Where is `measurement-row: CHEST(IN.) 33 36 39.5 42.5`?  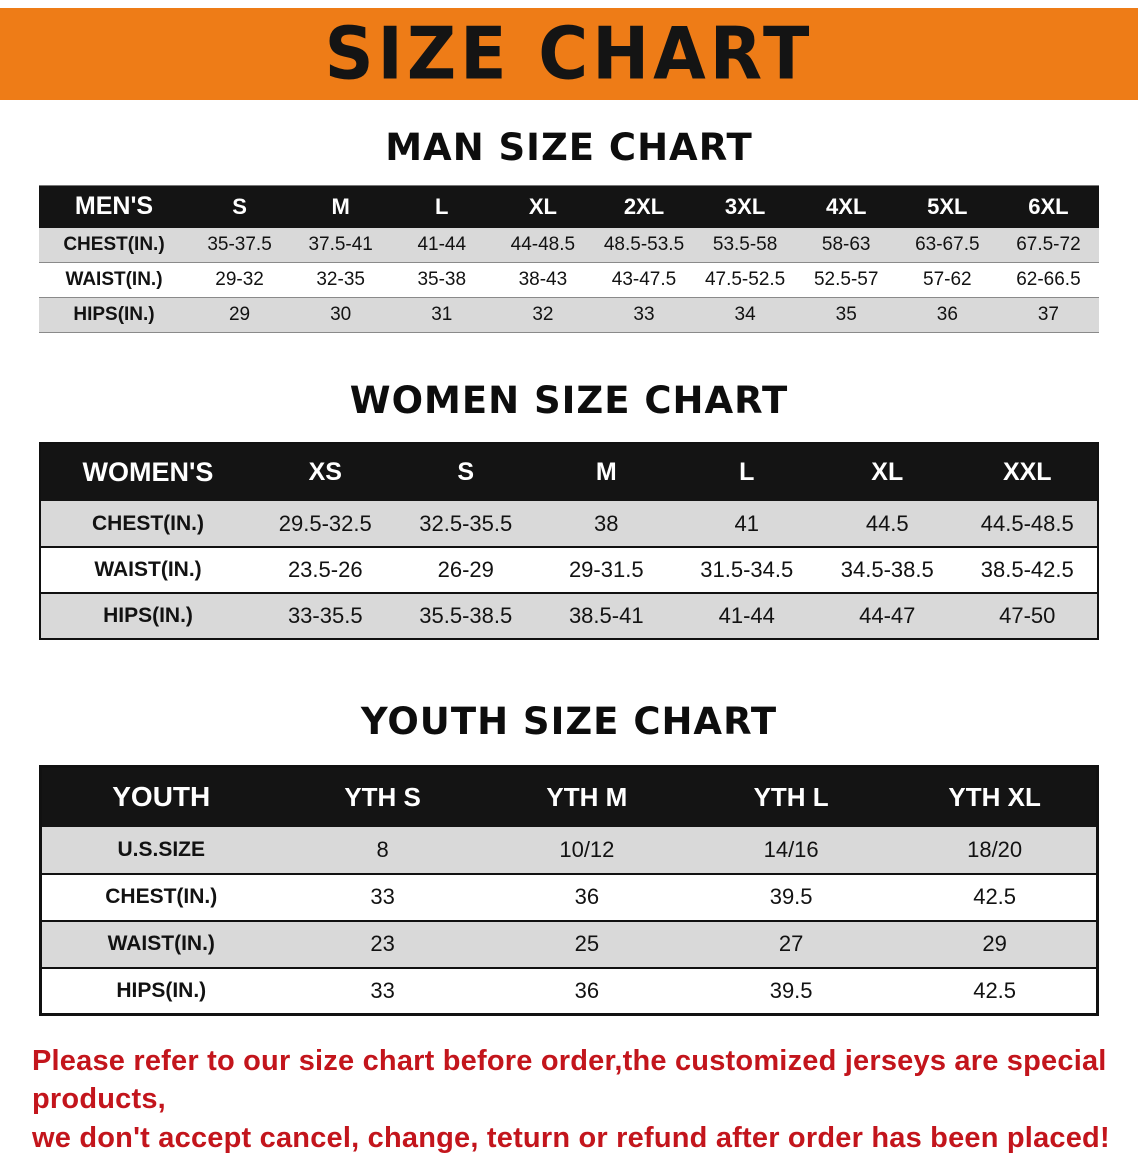 measurement-row: CHEST(IN.) 33 36 39.5 42.5 is located at coordinates (569, 897).